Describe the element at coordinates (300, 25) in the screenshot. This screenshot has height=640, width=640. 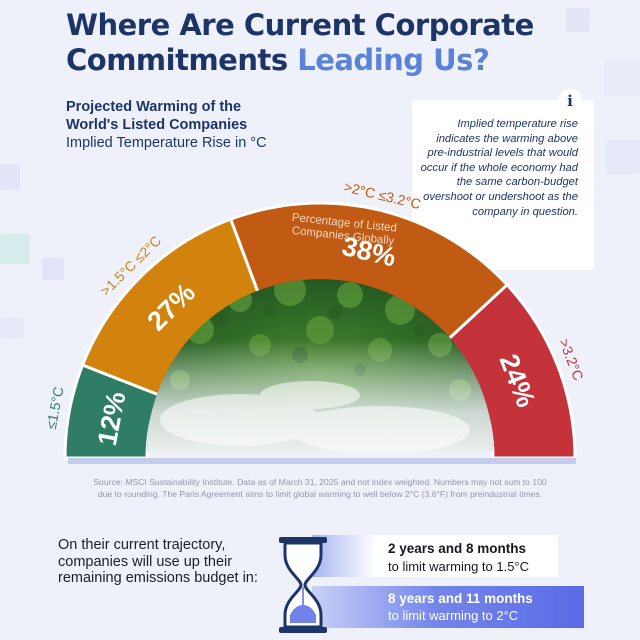
I see `title-line-1: Where Are Current Corporate` at that location.